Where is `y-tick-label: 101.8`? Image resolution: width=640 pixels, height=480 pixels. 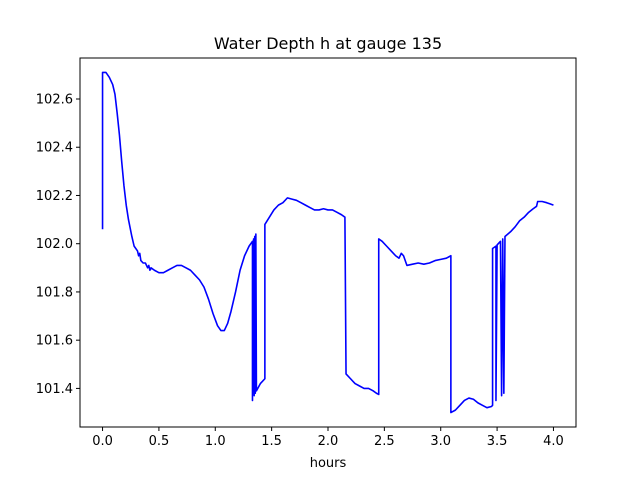
y-tick-label: 101.8 is located at coordinates (54, 292).